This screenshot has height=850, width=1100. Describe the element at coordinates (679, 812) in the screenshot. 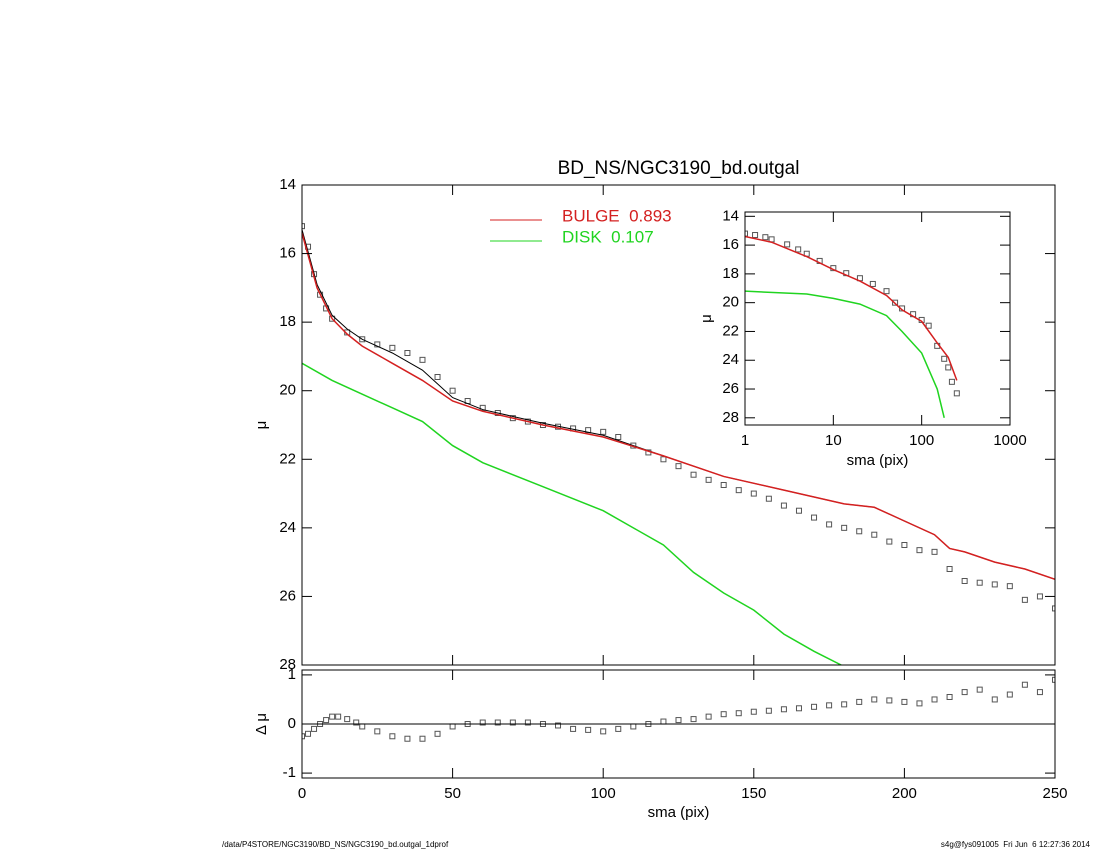

I see `x-axis-label: sma (pix)` at that location.